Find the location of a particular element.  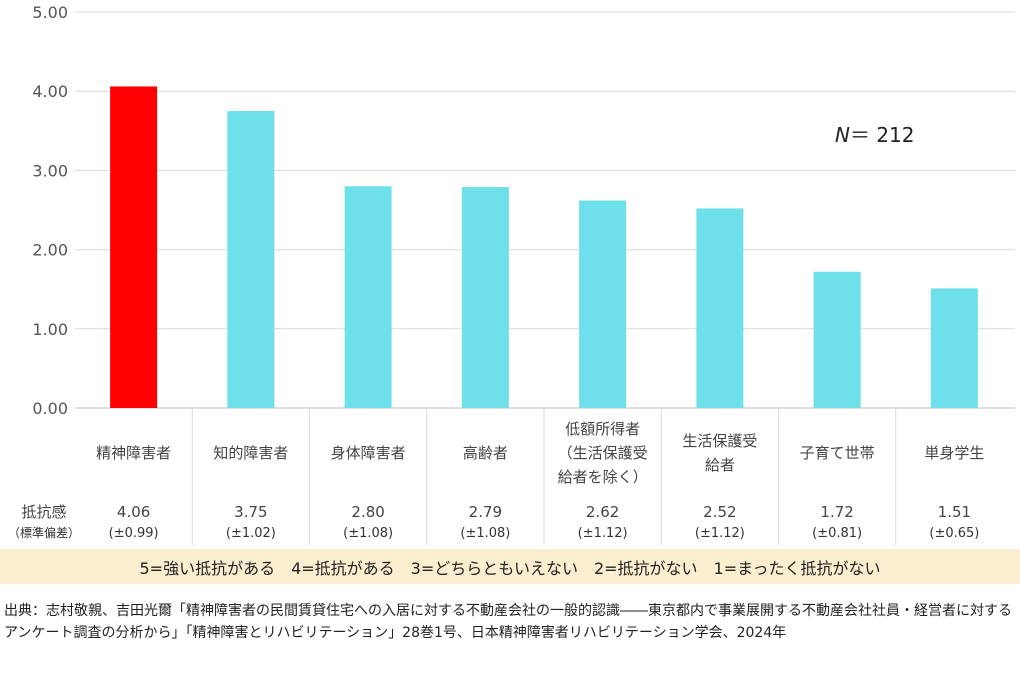

sample-size-annotation: N＝ 212 is located at coordinates (875, 135).